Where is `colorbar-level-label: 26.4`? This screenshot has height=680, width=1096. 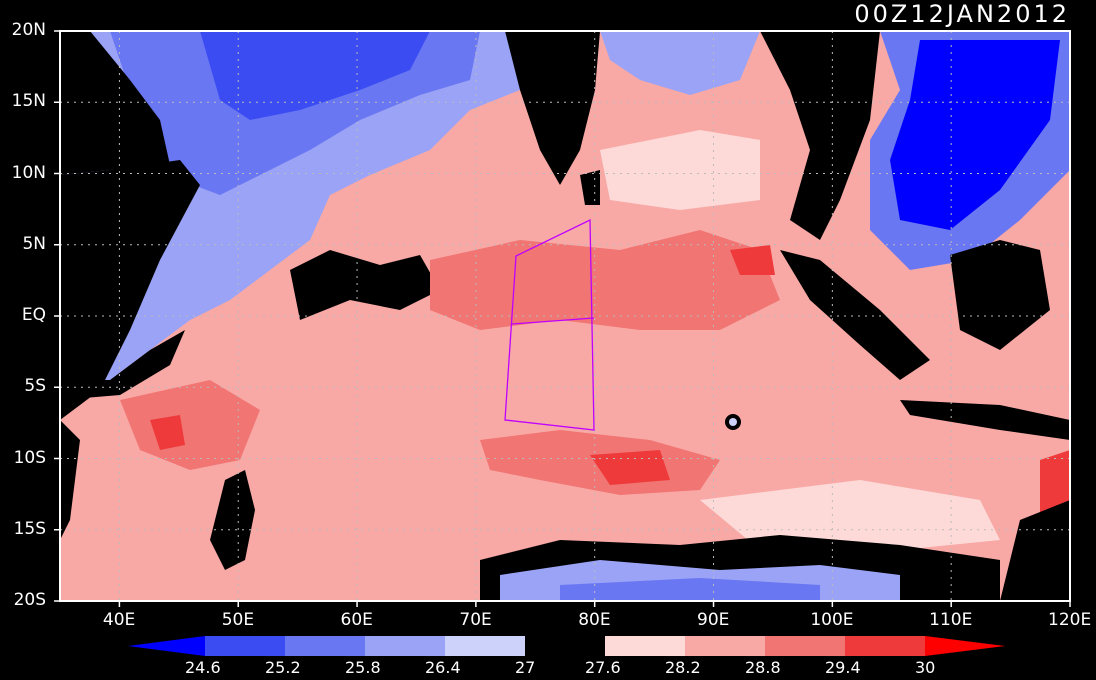
colorbar-level-label: 26.4 is located at coordinates (443, 667).